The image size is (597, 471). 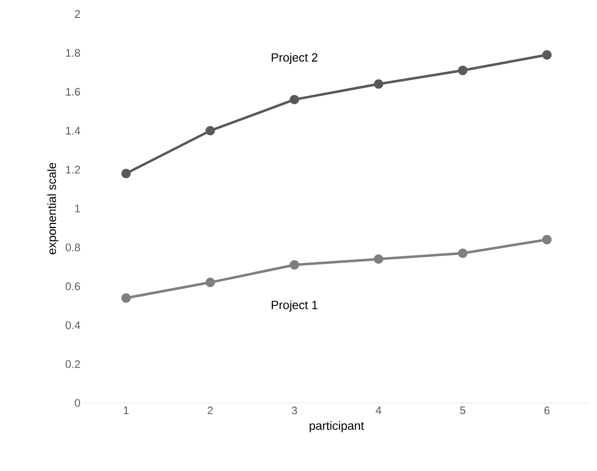 What do you see at coordinates (73, 364) in the screenshot?
I see `y-tick-label: 0.2` at bounding box center [73, 364].